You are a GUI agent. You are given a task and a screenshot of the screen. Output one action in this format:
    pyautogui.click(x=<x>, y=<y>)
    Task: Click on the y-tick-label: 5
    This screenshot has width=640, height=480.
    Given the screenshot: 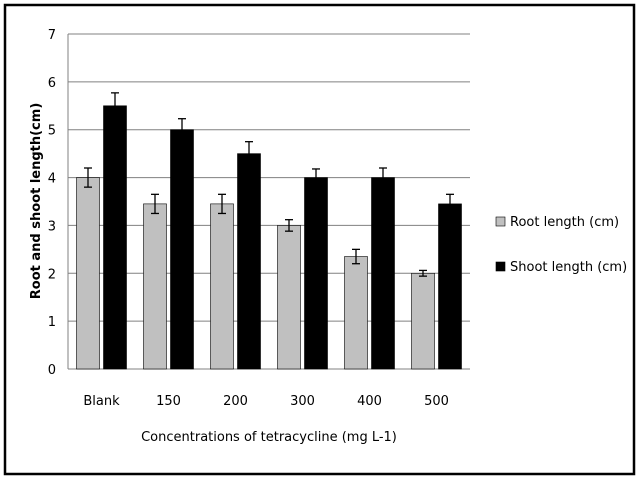 What is the action you would take?
    pyautogui.click(x=52, y=131)
    